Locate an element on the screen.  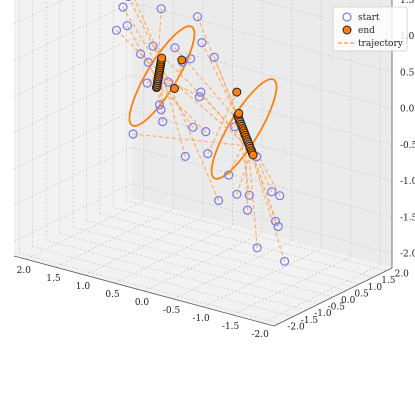
z-tick-label: 1.5 is located at coordinates (407, 3).